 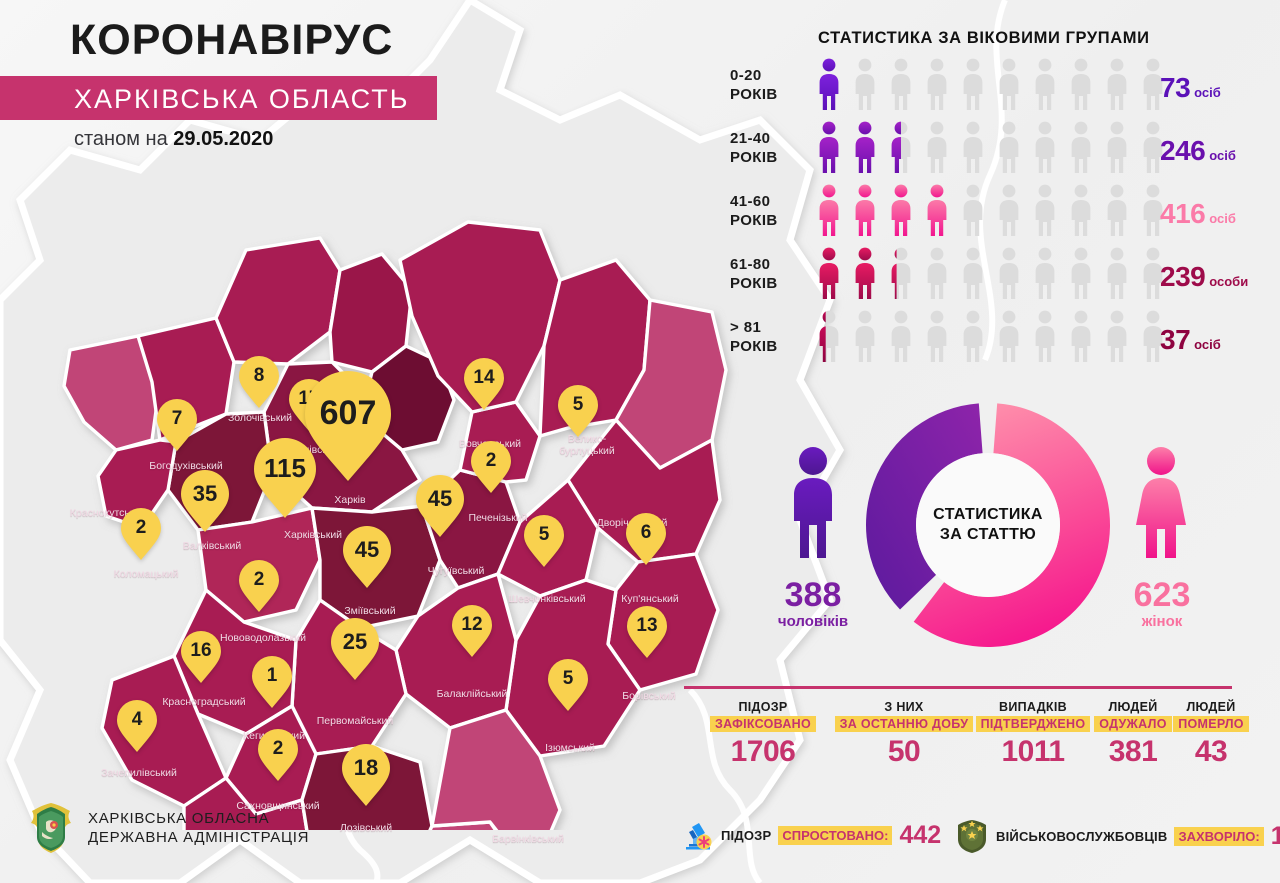 I want to click on map-pin: 607, so click(x=348, y=426).